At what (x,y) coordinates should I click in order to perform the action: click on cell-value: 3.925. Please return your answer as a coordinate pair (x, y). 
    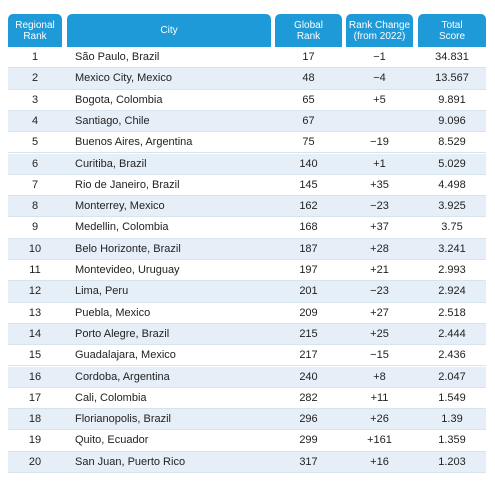
    Looking at the image, I should click on (452, 206).